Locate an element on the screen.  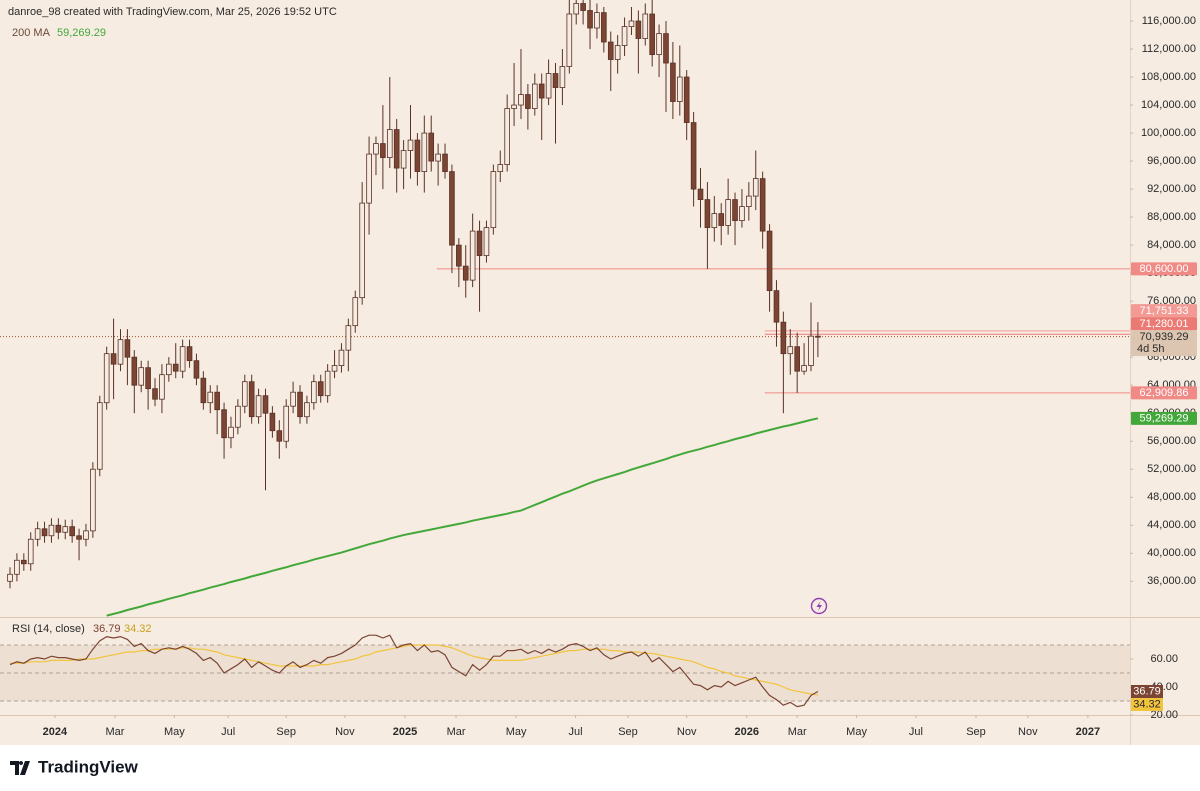
y-tick-label: 44,000.00 is located at coordinates (1171, 525).